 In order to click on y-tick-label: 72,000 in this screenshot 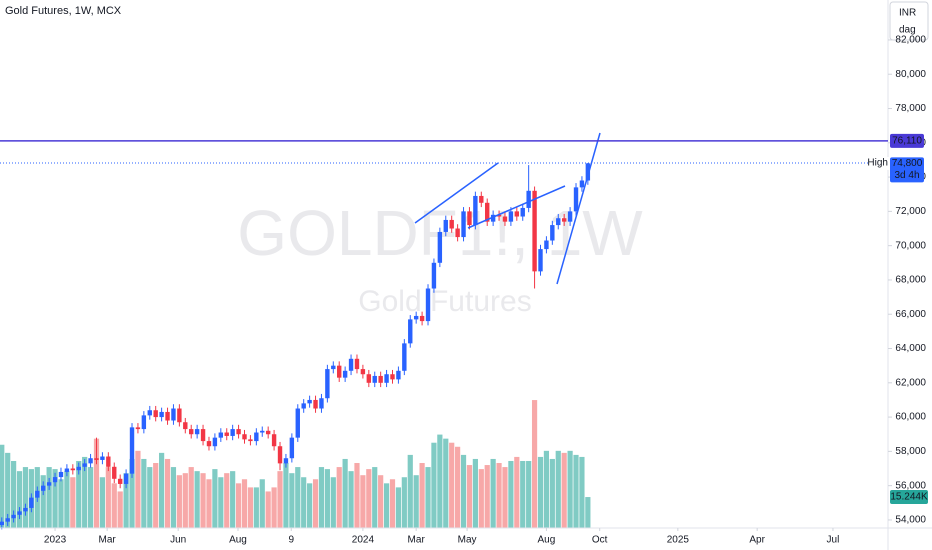, I will do `click(910, 211)`.